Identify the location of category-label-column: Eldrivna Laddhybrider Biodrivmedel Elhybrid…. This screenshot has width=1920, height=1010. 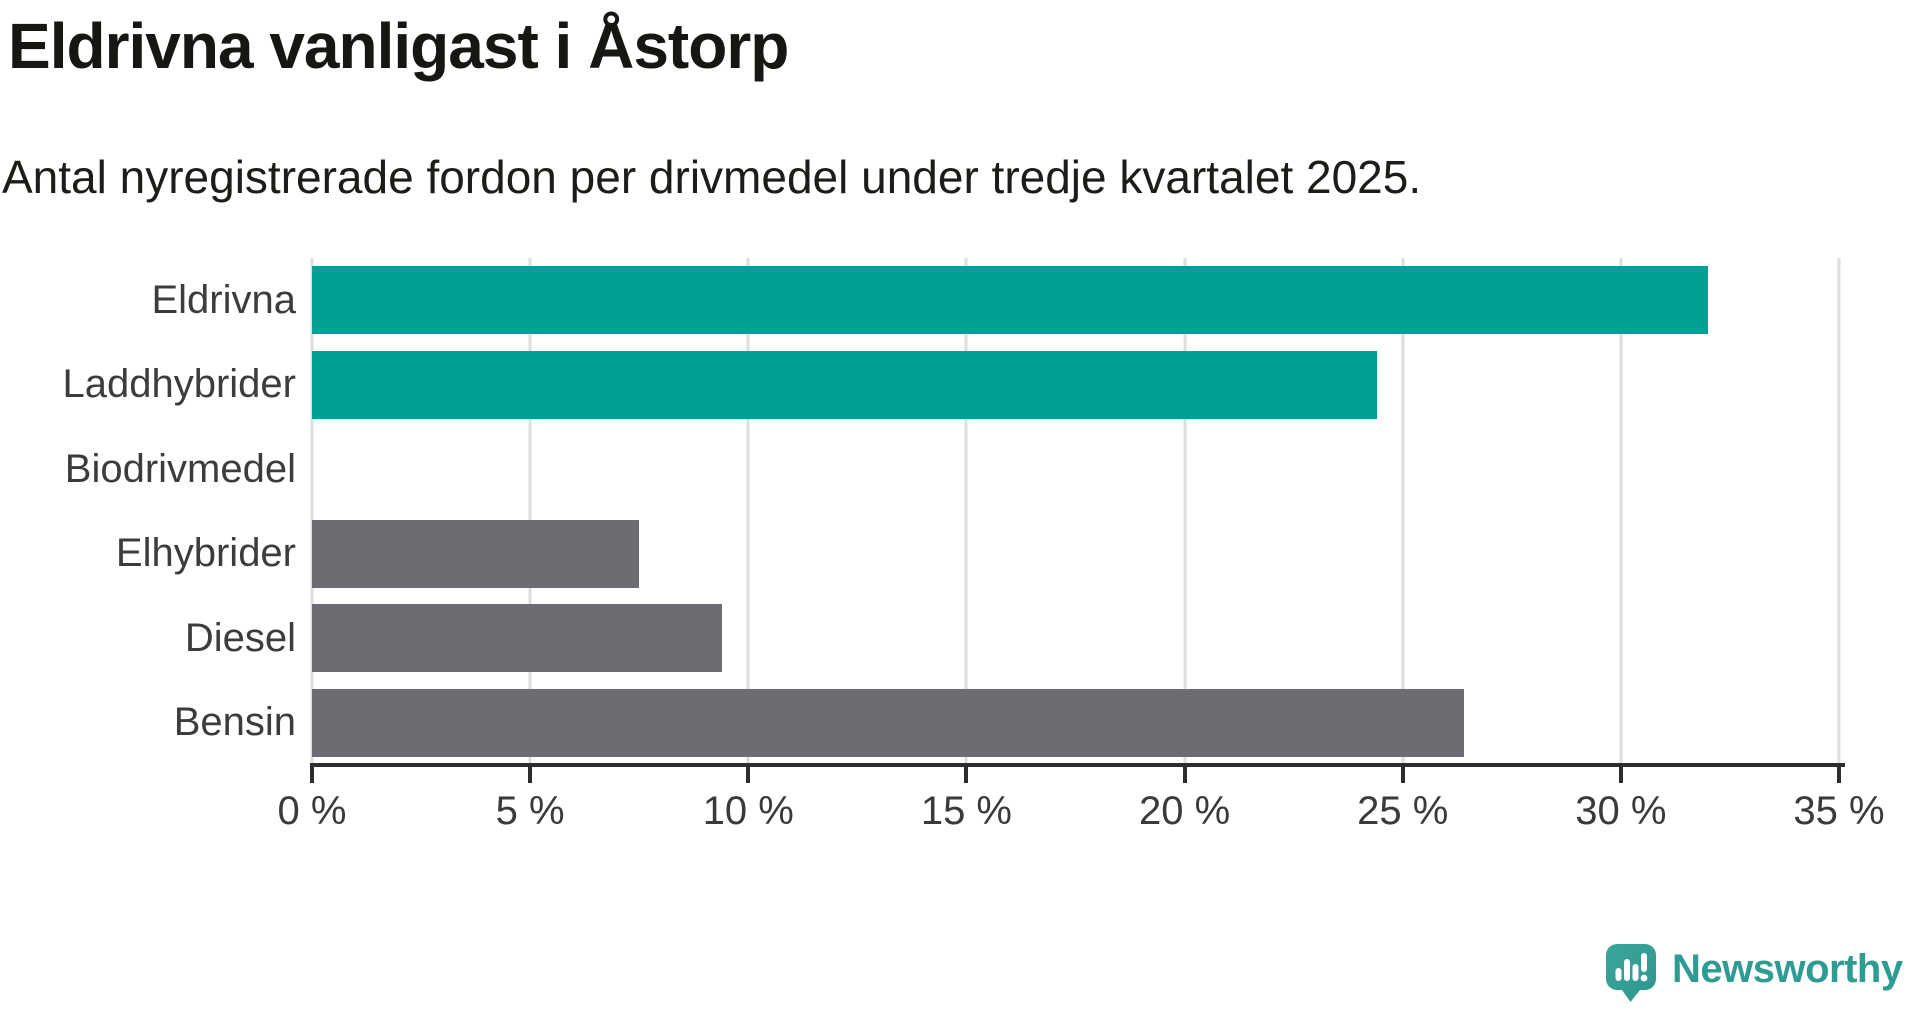
(148, 511).